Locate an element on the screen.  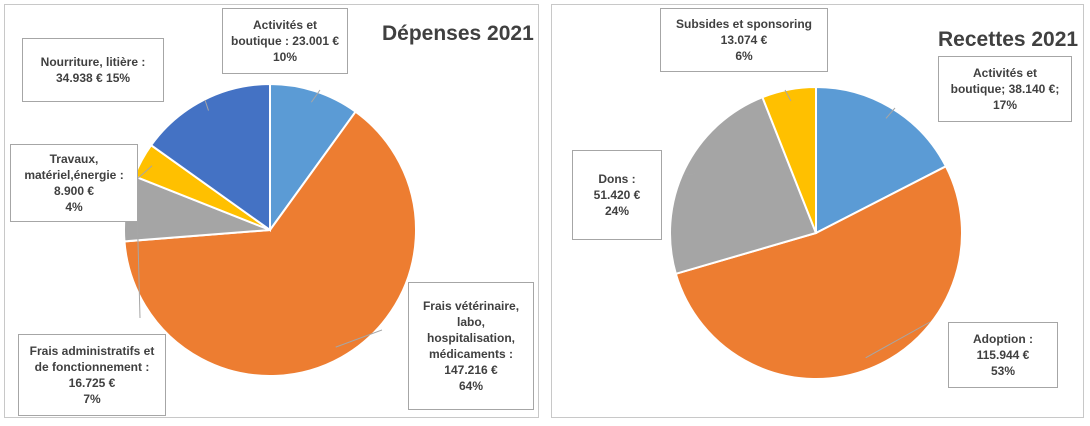
expenses-data-label-4-line-1: 34.938 € 15% is located at coordinates (93, 78).